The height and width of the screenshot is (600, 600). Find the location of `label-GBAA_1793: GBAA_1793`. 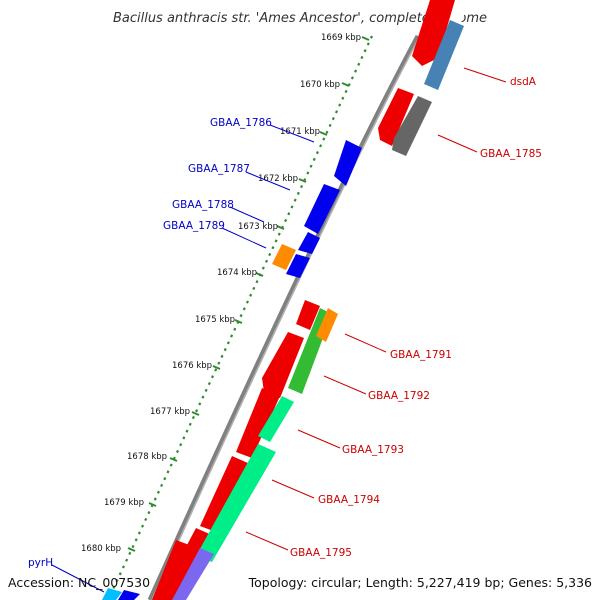

label-GBAA_1793: GBAA_1793 is located at coordinates (373, 450).